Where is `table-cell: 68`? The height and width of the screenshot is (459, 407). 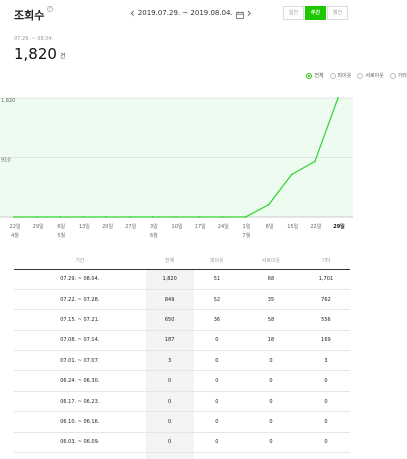
table-cell: 68 is located at coordinates (271, 279).